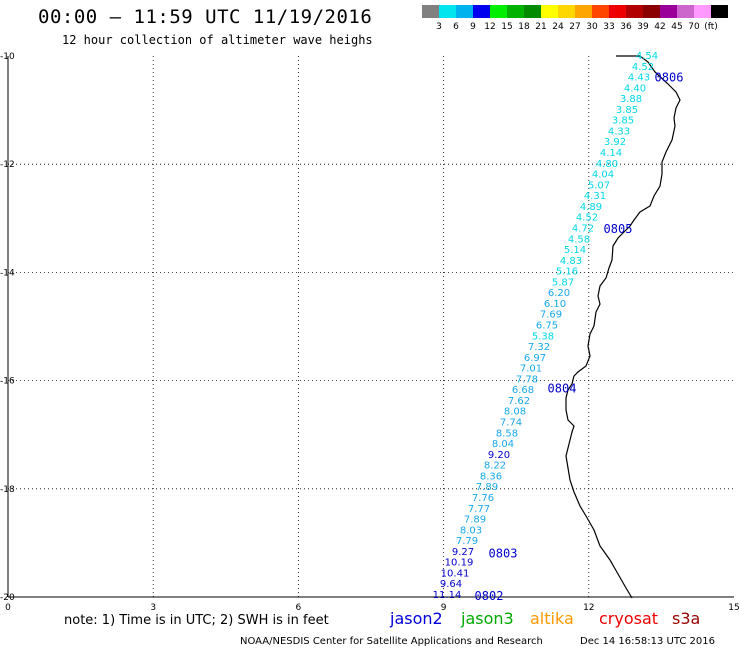  What do you see at coordinates (447, 595) in the screenshot?
I see `wave-height-value: 11.14` at bounding box center [447, 595].